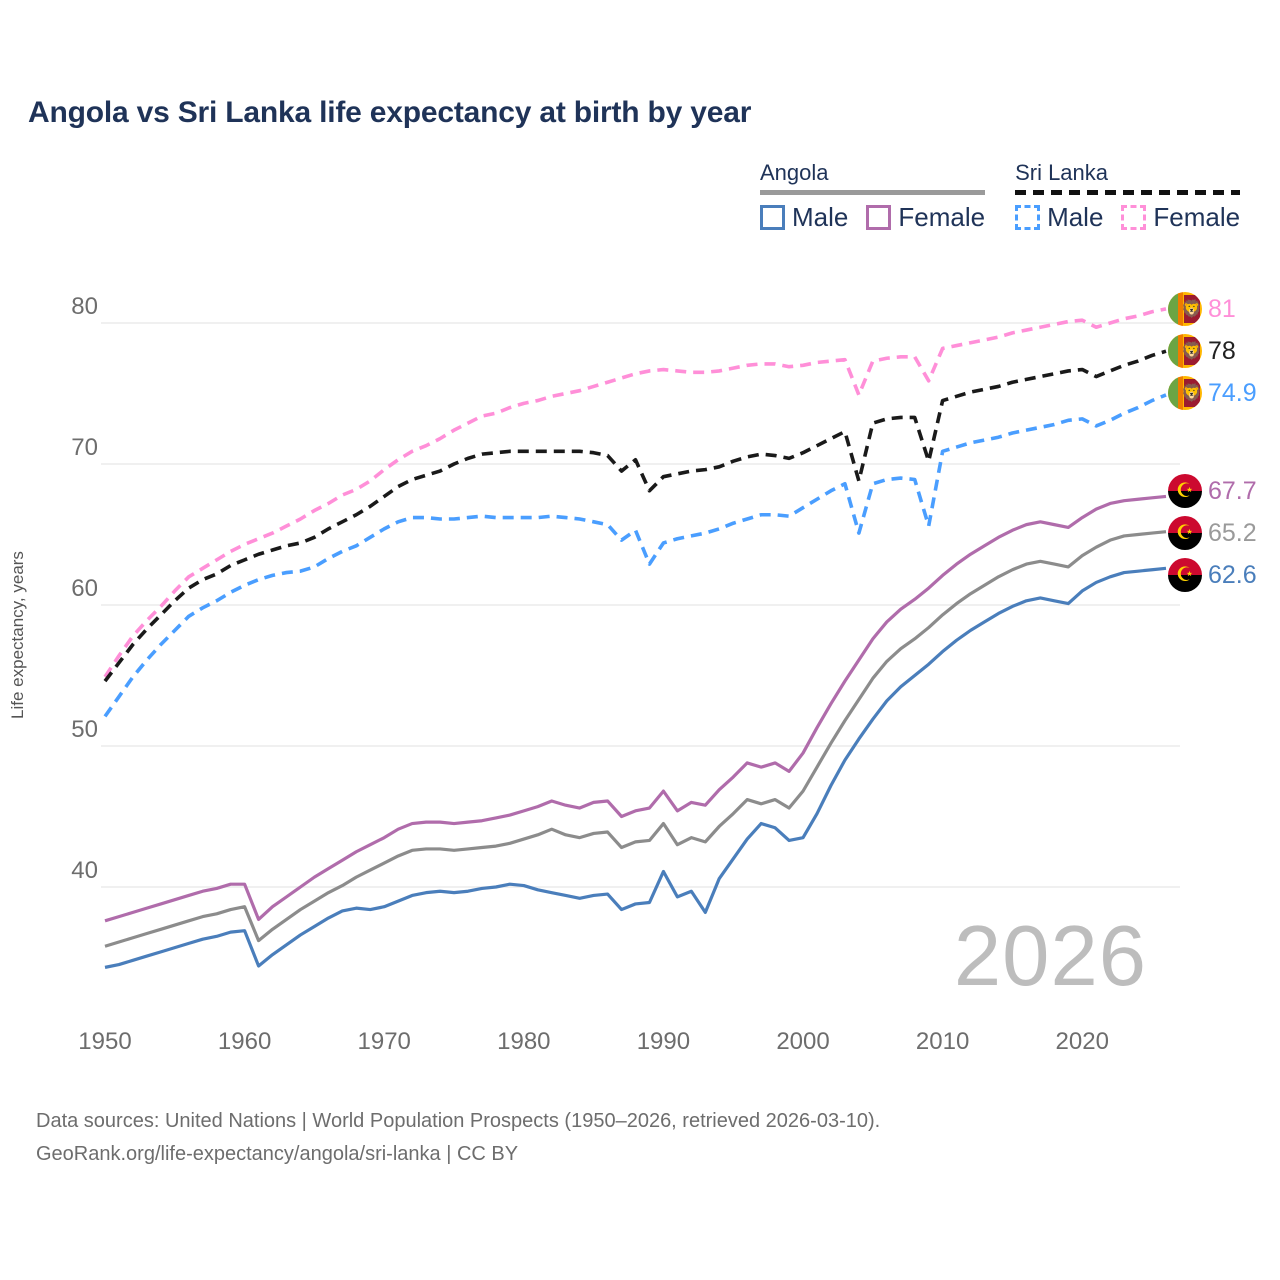  I want to click on series-end-value: 78, so click(1222, 350).